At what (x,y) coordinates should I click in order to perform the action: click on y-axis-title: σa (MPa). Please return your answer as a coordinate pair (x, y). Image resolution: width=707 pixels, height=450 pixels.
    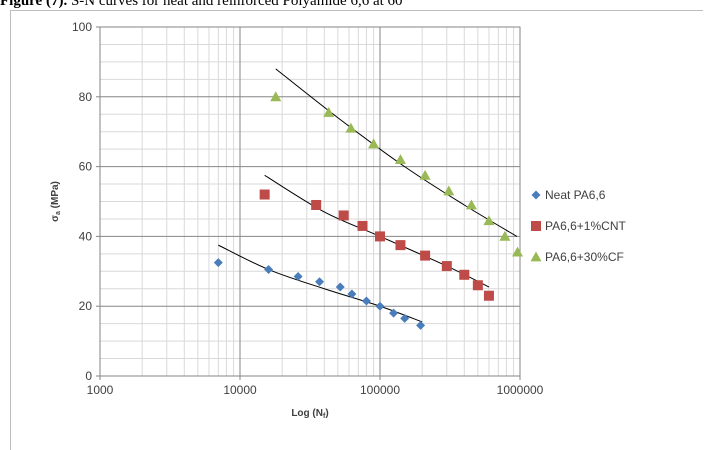
    Looking at the image, I should click on (56, 201).